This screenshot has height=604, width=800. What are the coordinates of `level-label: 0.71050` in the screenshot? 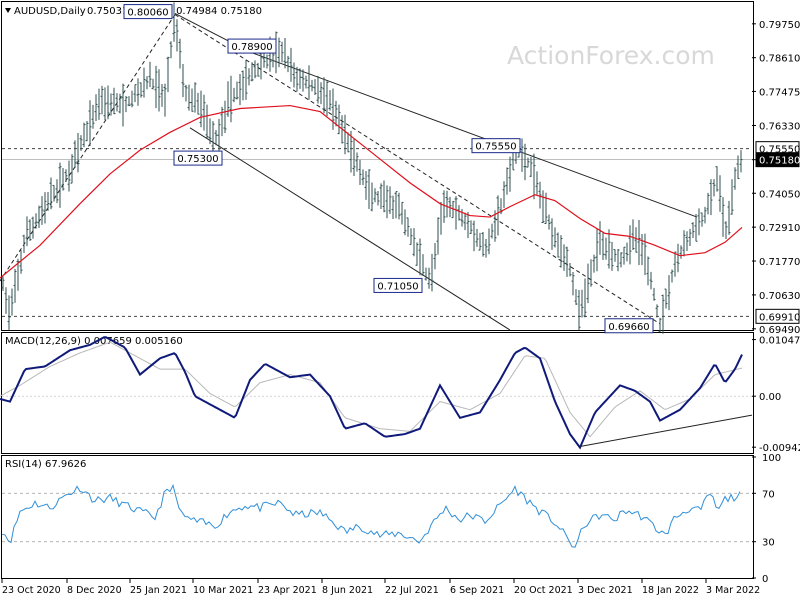 It's located at (398, 285).